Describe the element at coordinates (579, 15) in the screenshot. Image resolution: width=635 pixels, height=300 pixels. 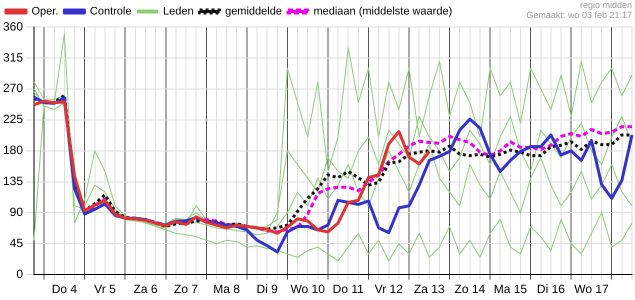
I see `text: Gemaakt: wo 03 feb 21:17` at that location.